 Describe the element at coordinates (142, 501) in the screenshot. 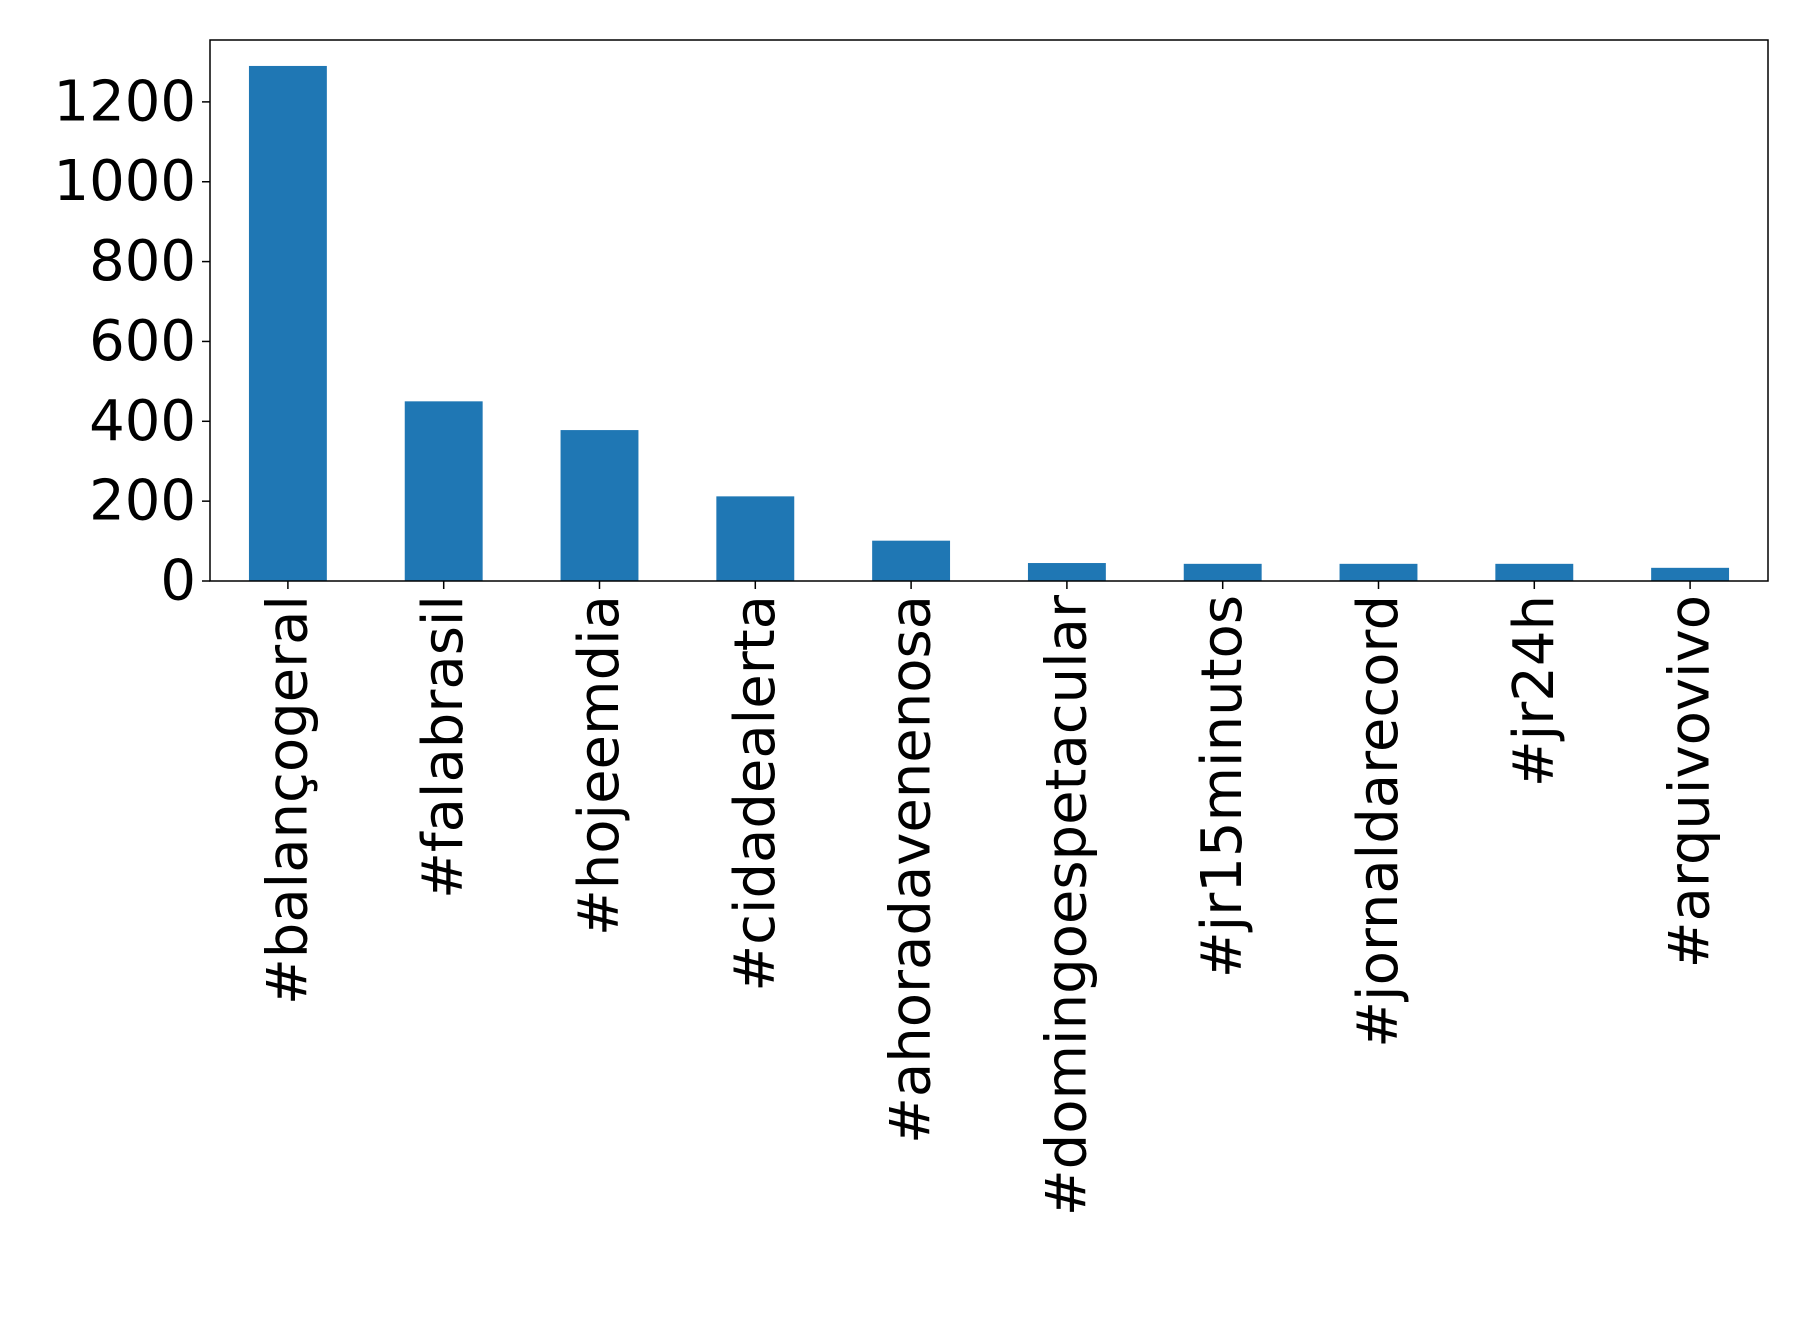

I see `y-tick-label: 200` at that location.